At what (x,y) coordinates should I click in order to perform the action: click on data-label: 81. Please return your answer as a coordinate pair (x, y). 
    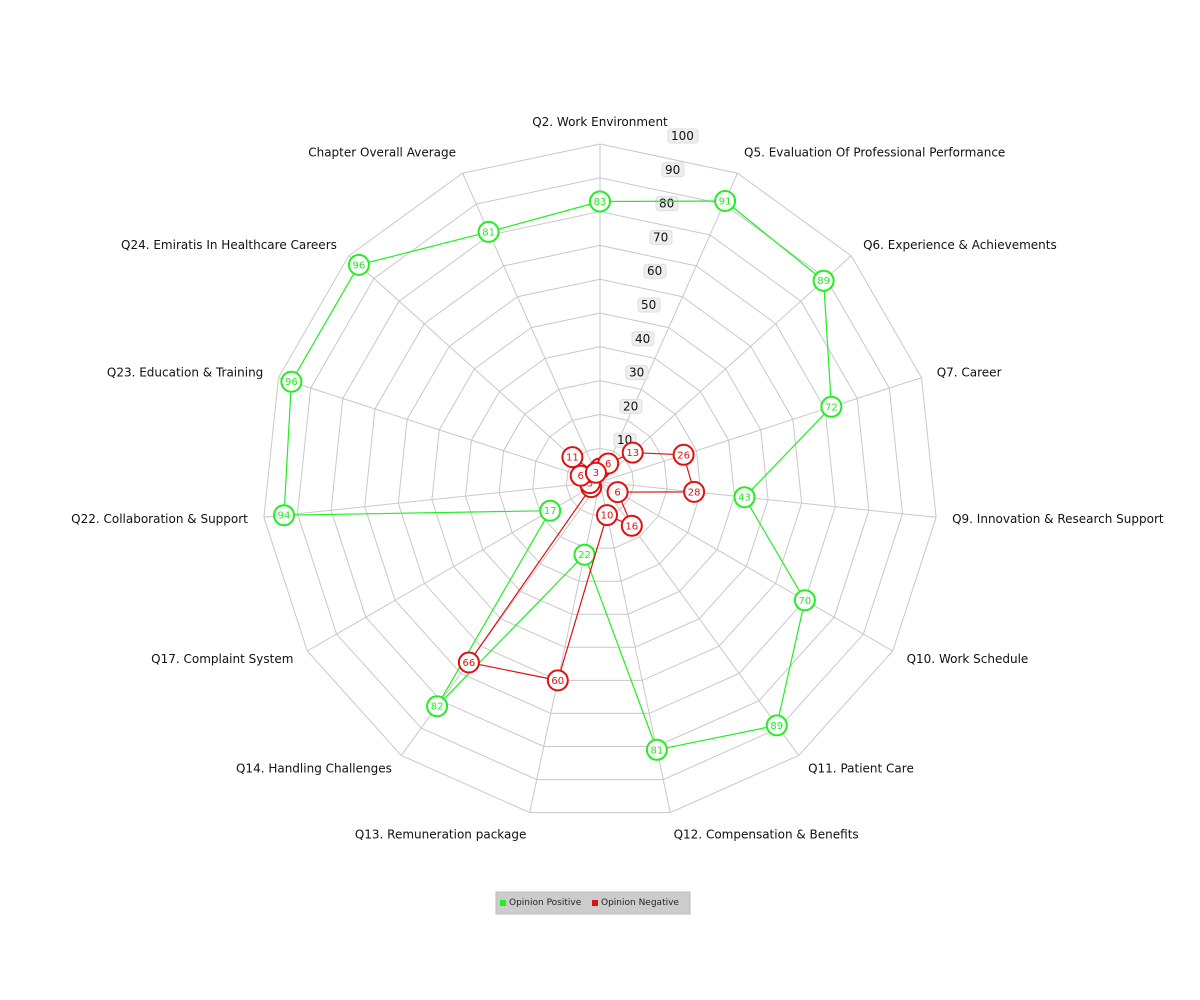
    Looking at the image, I should click on (657, 750).